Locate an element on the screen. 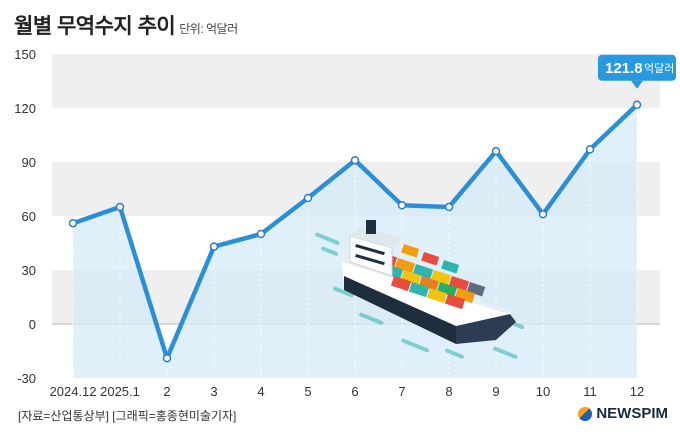 This screenshot has height=442, width=680. x-tick-label: 7 is located at coordinates (401, 391).